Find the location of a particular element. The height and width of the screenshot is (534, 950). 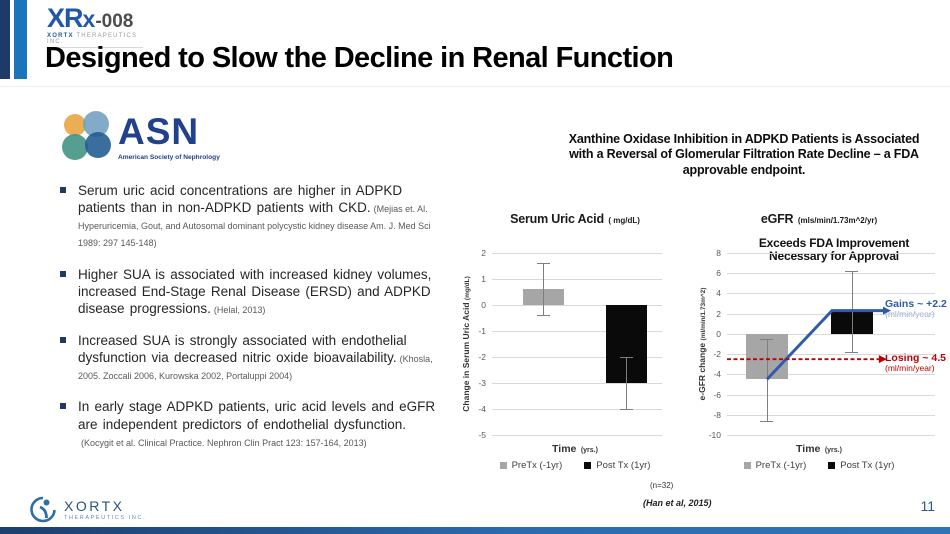

y-tick-label: -6 is located at coordinates (717, 394).